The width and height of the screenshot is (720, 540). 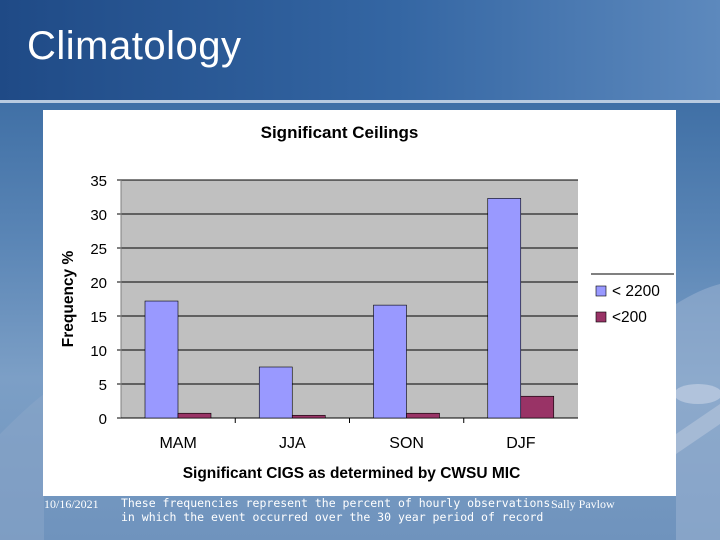 I want to click on legend-label: <200, so click(x=629, y=317).